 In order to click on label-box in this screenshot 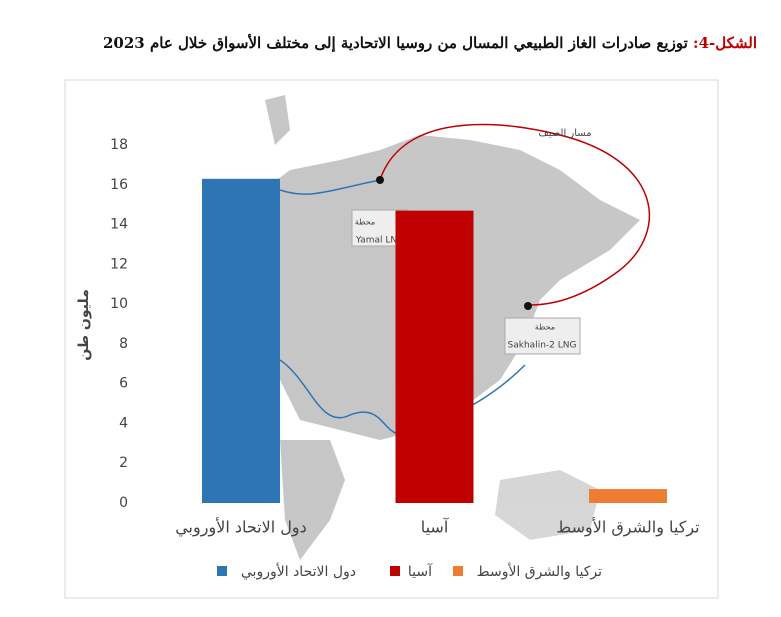, I will do `click(542, 336)`.